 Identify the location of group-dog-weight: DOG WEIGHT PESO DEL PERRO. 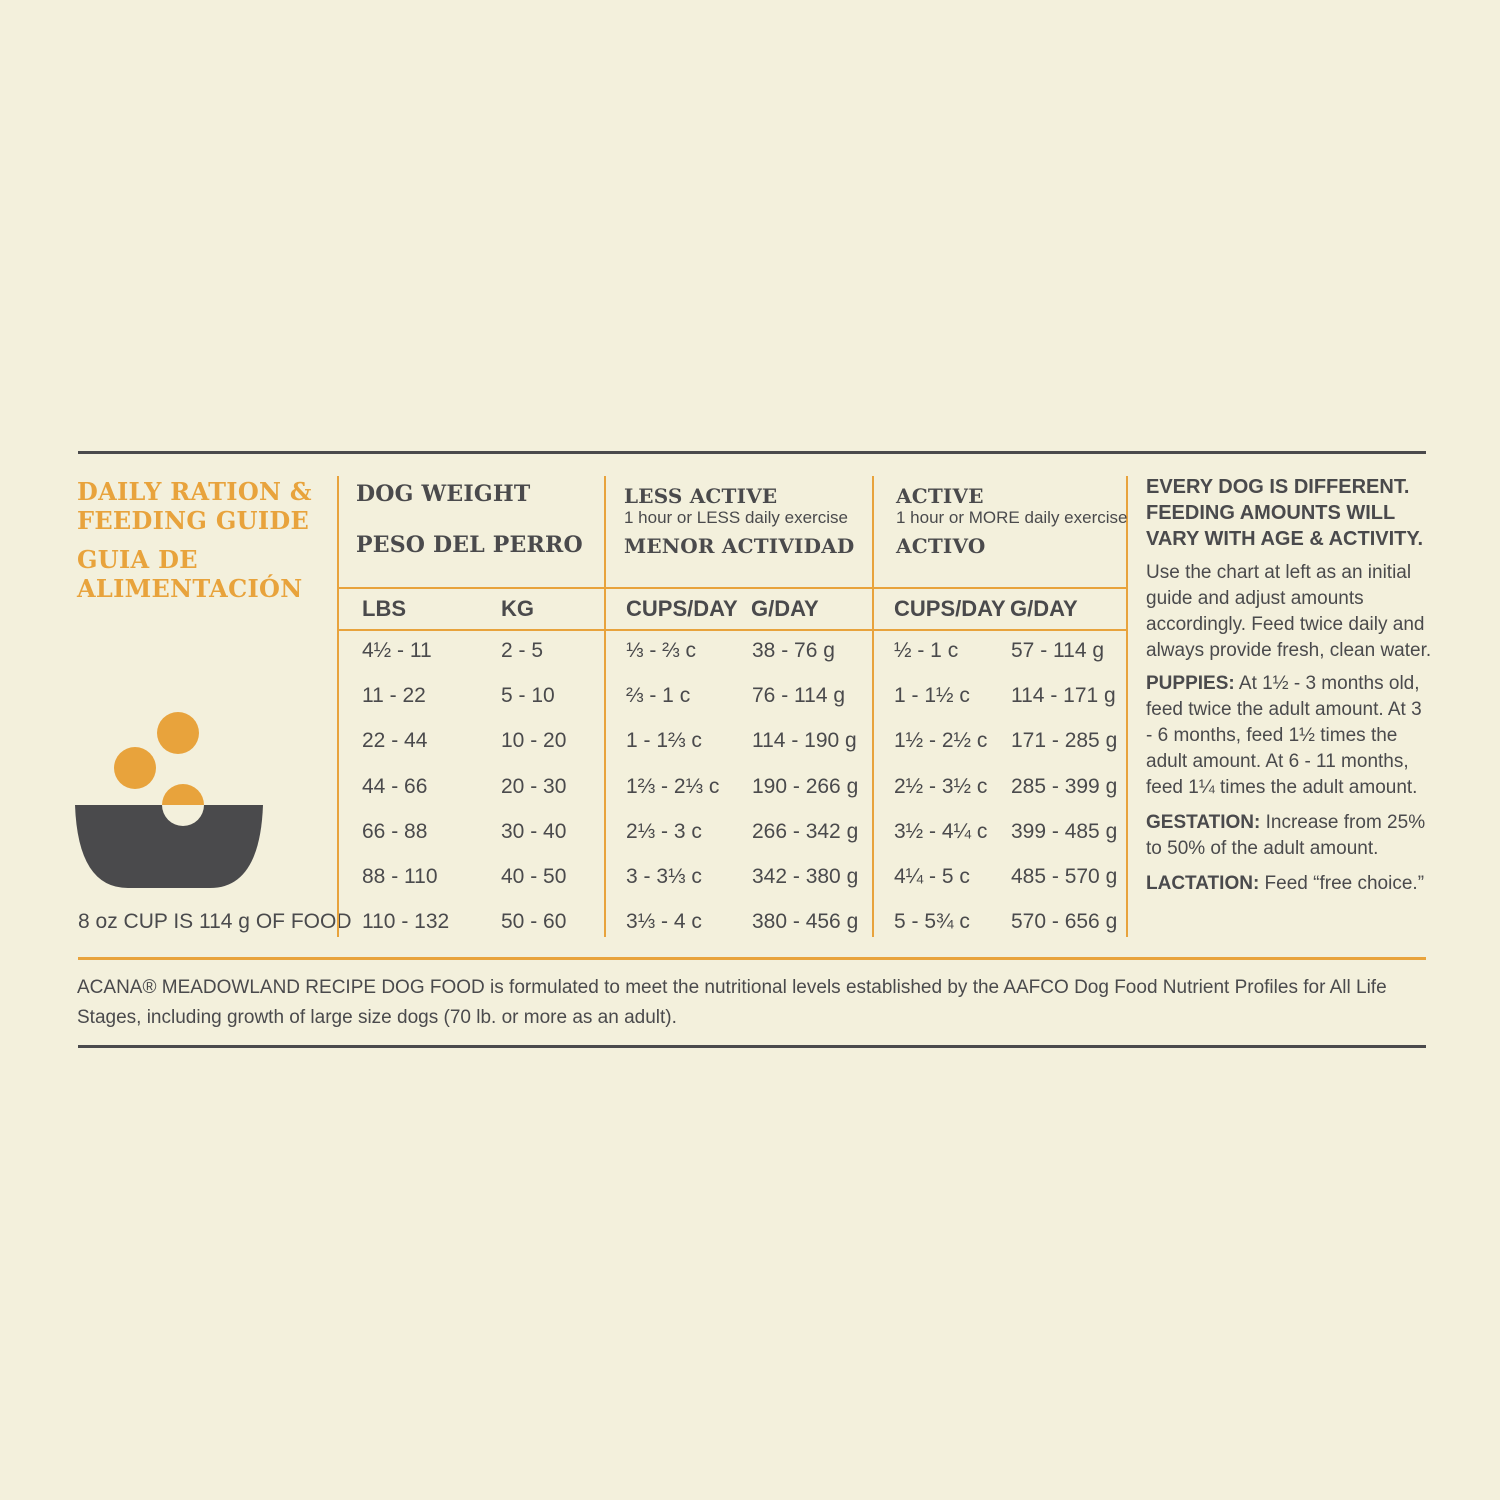
(469, 519).